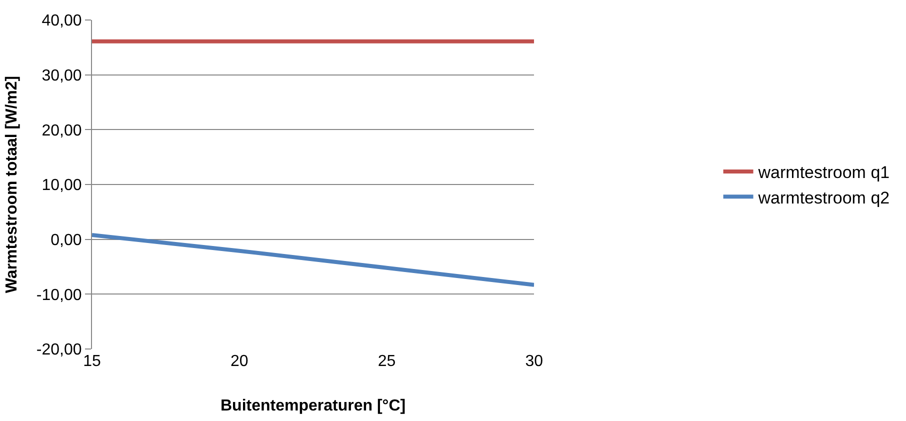 The image size is (906, 421). I want to click on y-tick-label: -20,00, so click(59, 350).